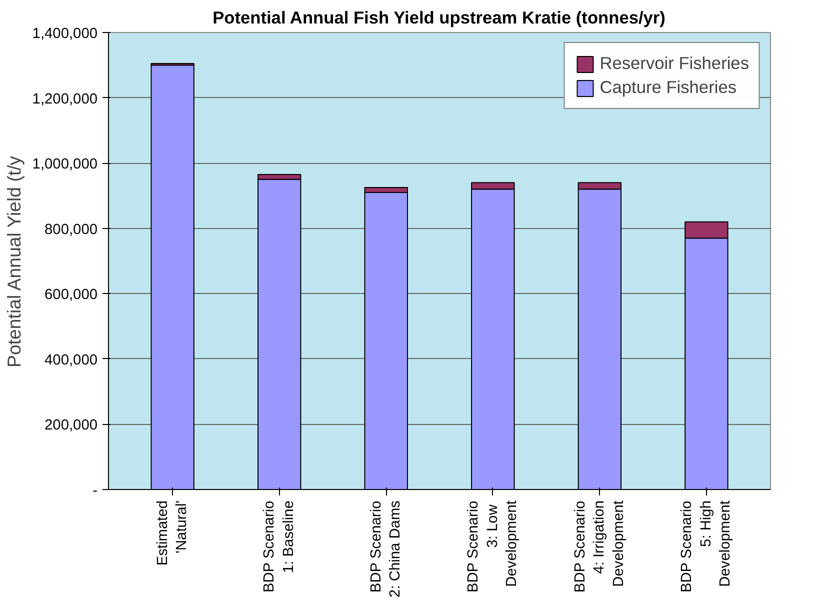 Image resolution: width=813 pixels, height=606 pixels. What do you see at coordinates (279, 546) in the screenshot?
I see `x-tick-label: BDP Scenario 1: Baseline` at bounding box center [279, 546].